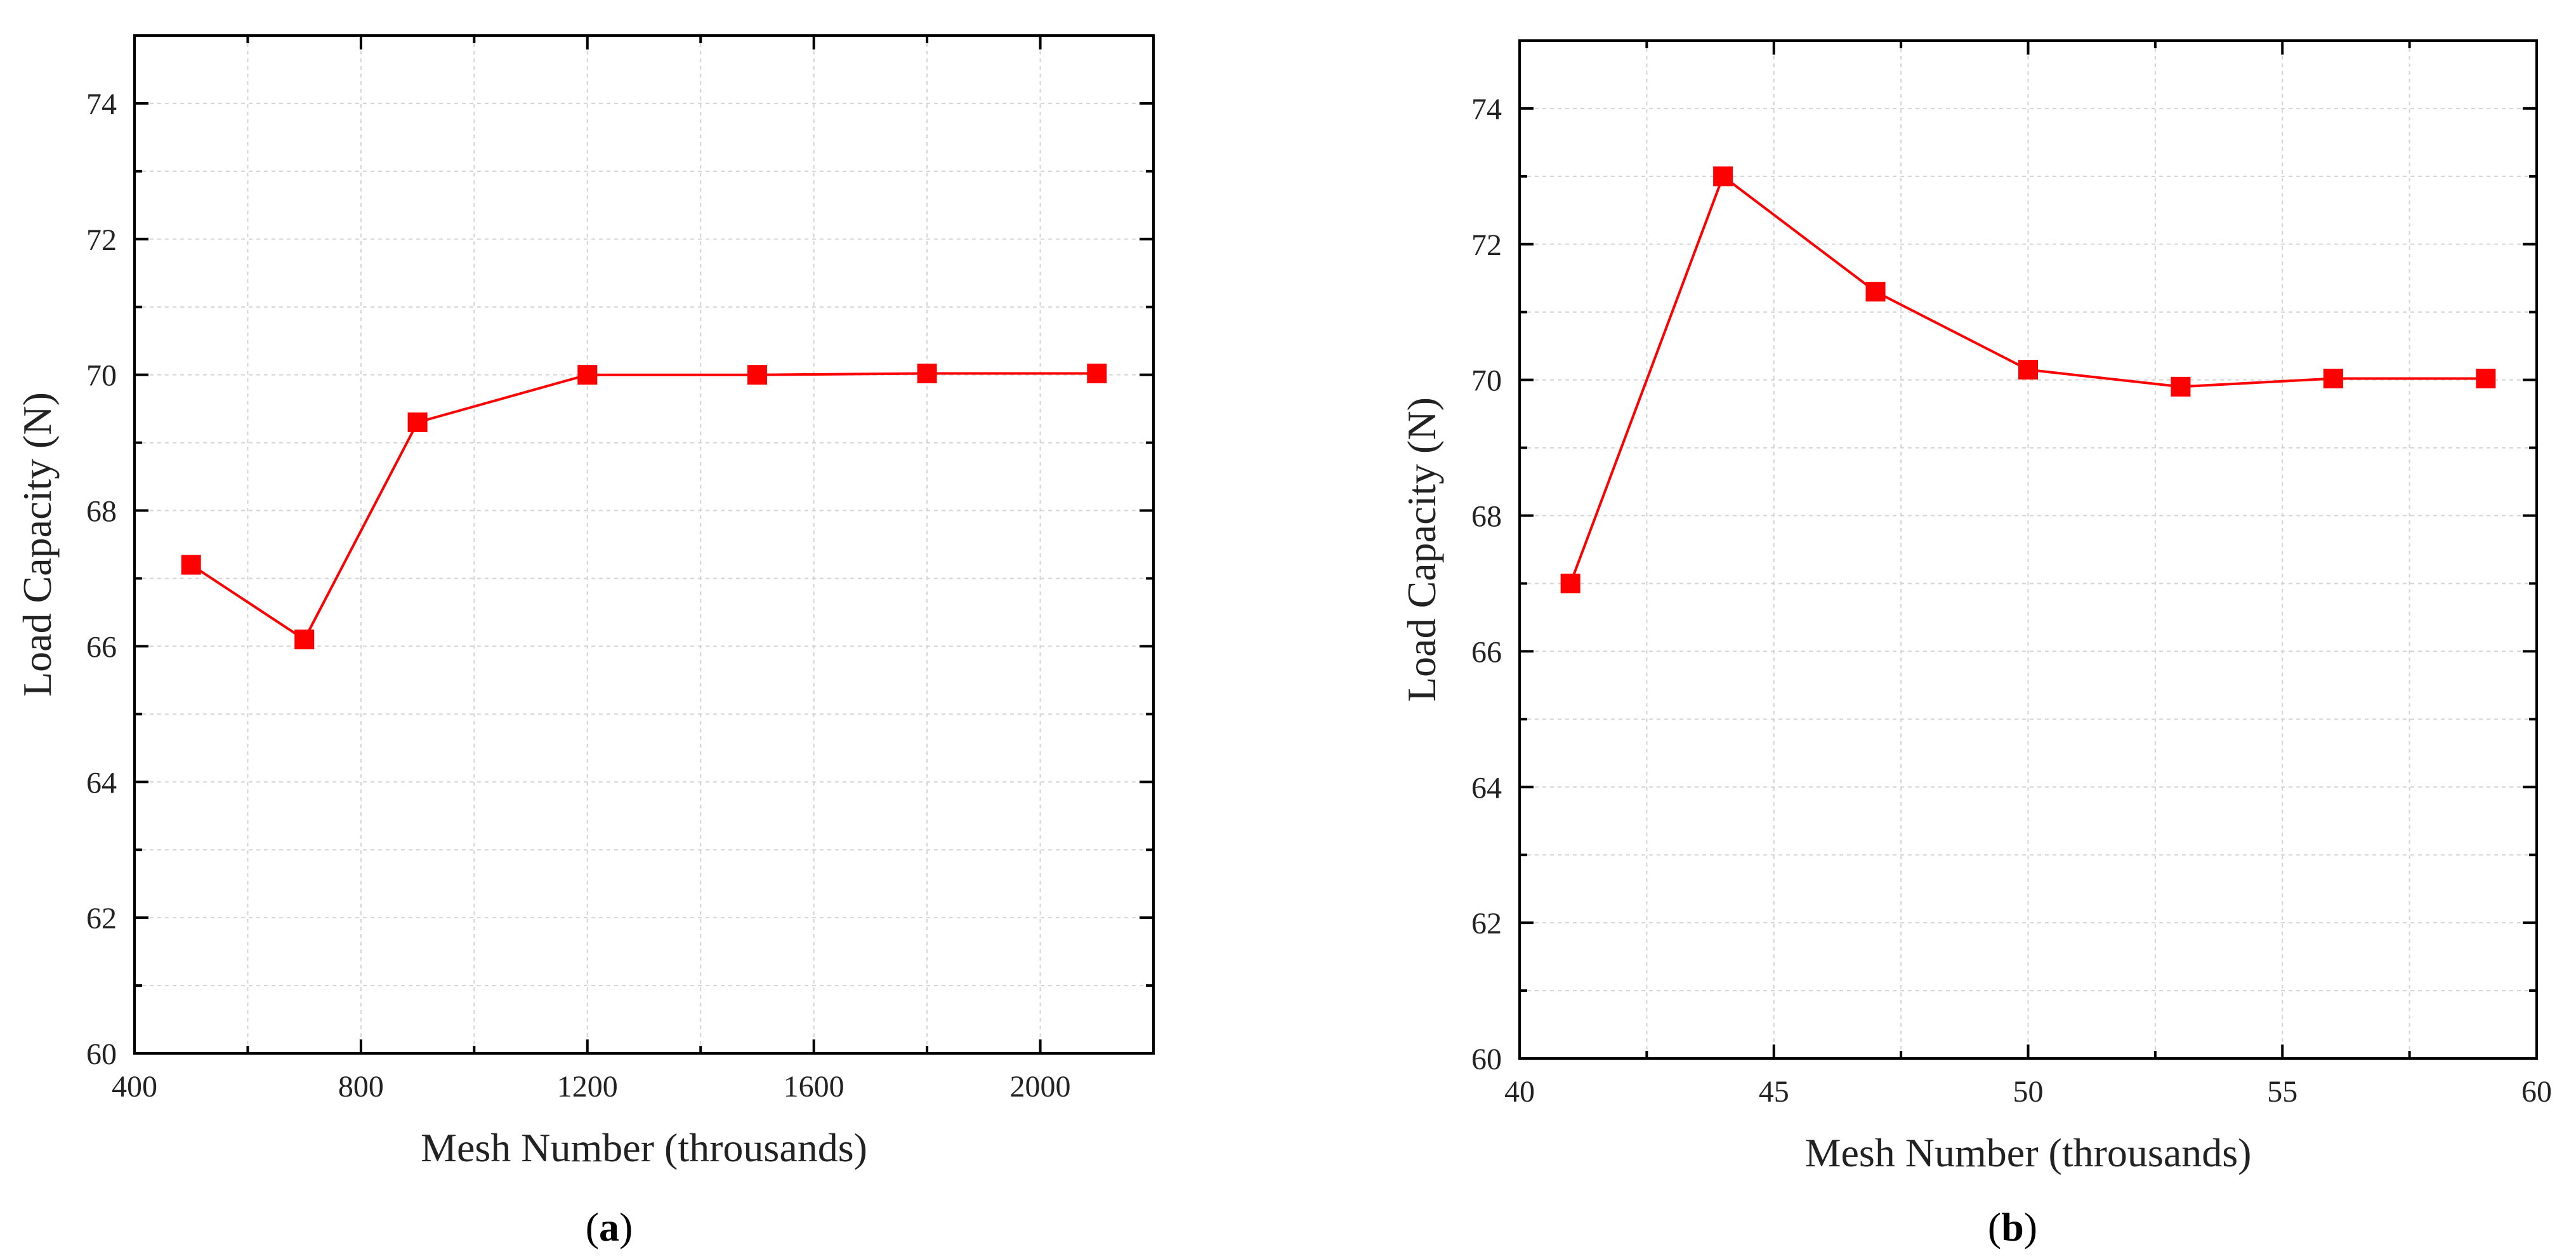  I want to click on figure-caption: (b), so click(2013, 1226).